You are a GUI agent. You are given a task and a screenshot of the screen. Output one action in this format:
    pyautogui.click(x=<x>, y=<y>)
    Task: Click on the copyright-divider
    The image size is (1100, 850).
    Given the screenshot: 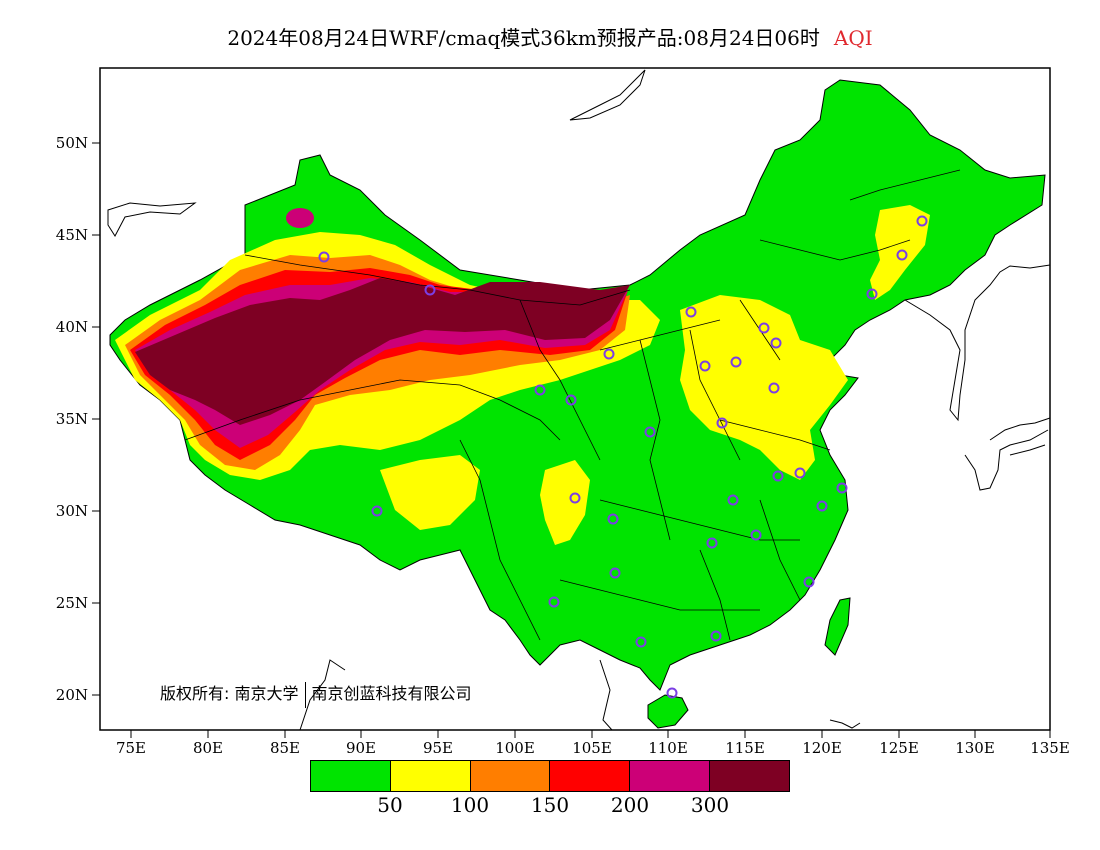 What is the action you would take?
    pyautogui.click(x=305, y=694)
    